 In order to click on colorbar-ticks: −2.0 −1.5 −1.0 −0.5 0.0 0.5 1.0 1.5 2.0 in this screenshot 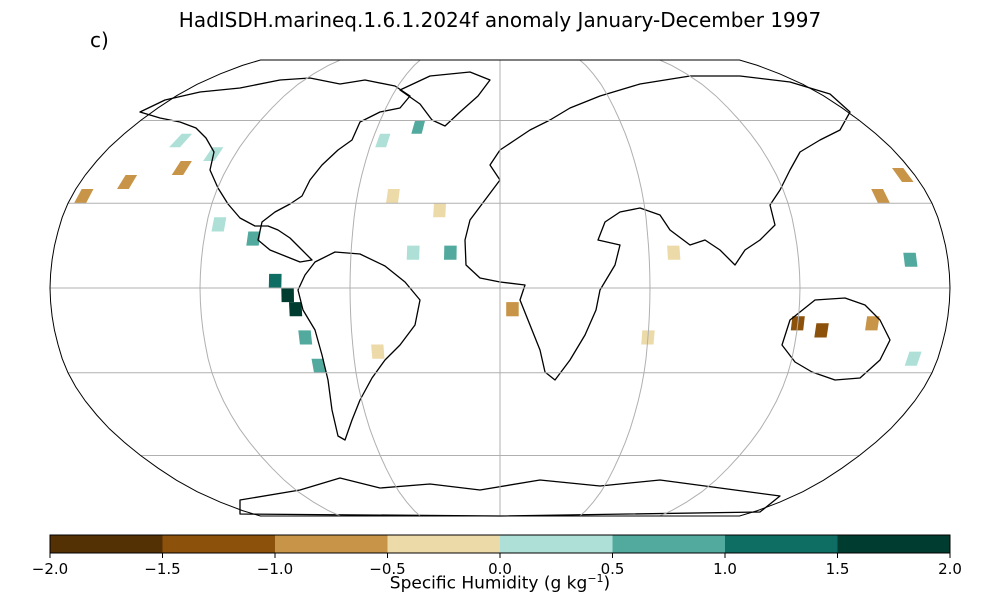, I will do `click(497, 565)`.